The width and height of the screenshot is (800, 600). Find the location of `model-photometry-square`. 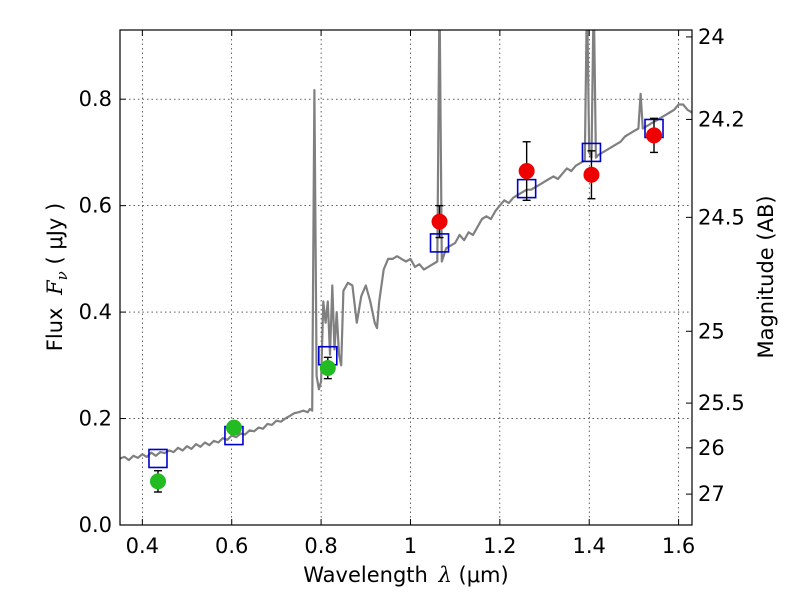

model-photometry-square is located at coordinates (158, 458).